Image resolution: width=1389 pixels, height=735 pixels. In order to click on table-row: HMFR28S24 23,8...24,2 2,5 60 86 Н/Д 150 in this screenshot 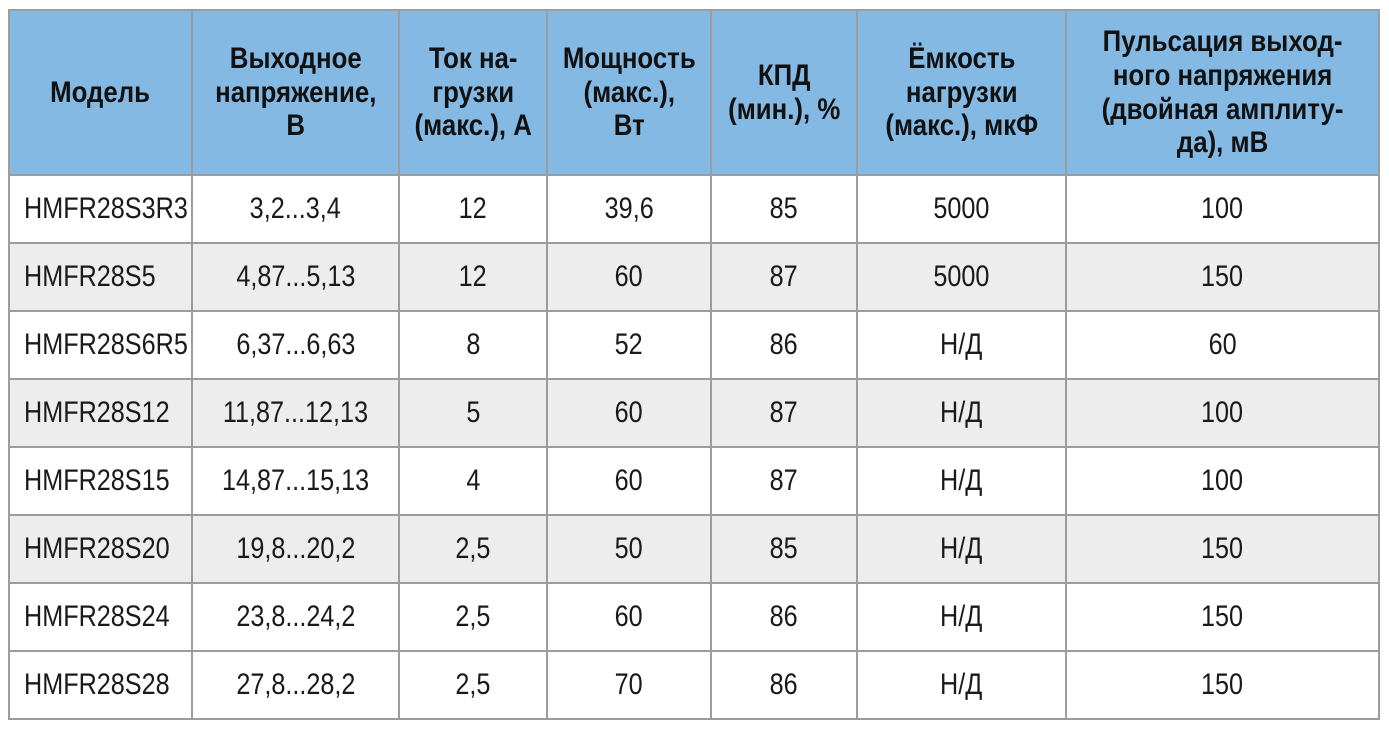, I will do `click(694, 617)`.